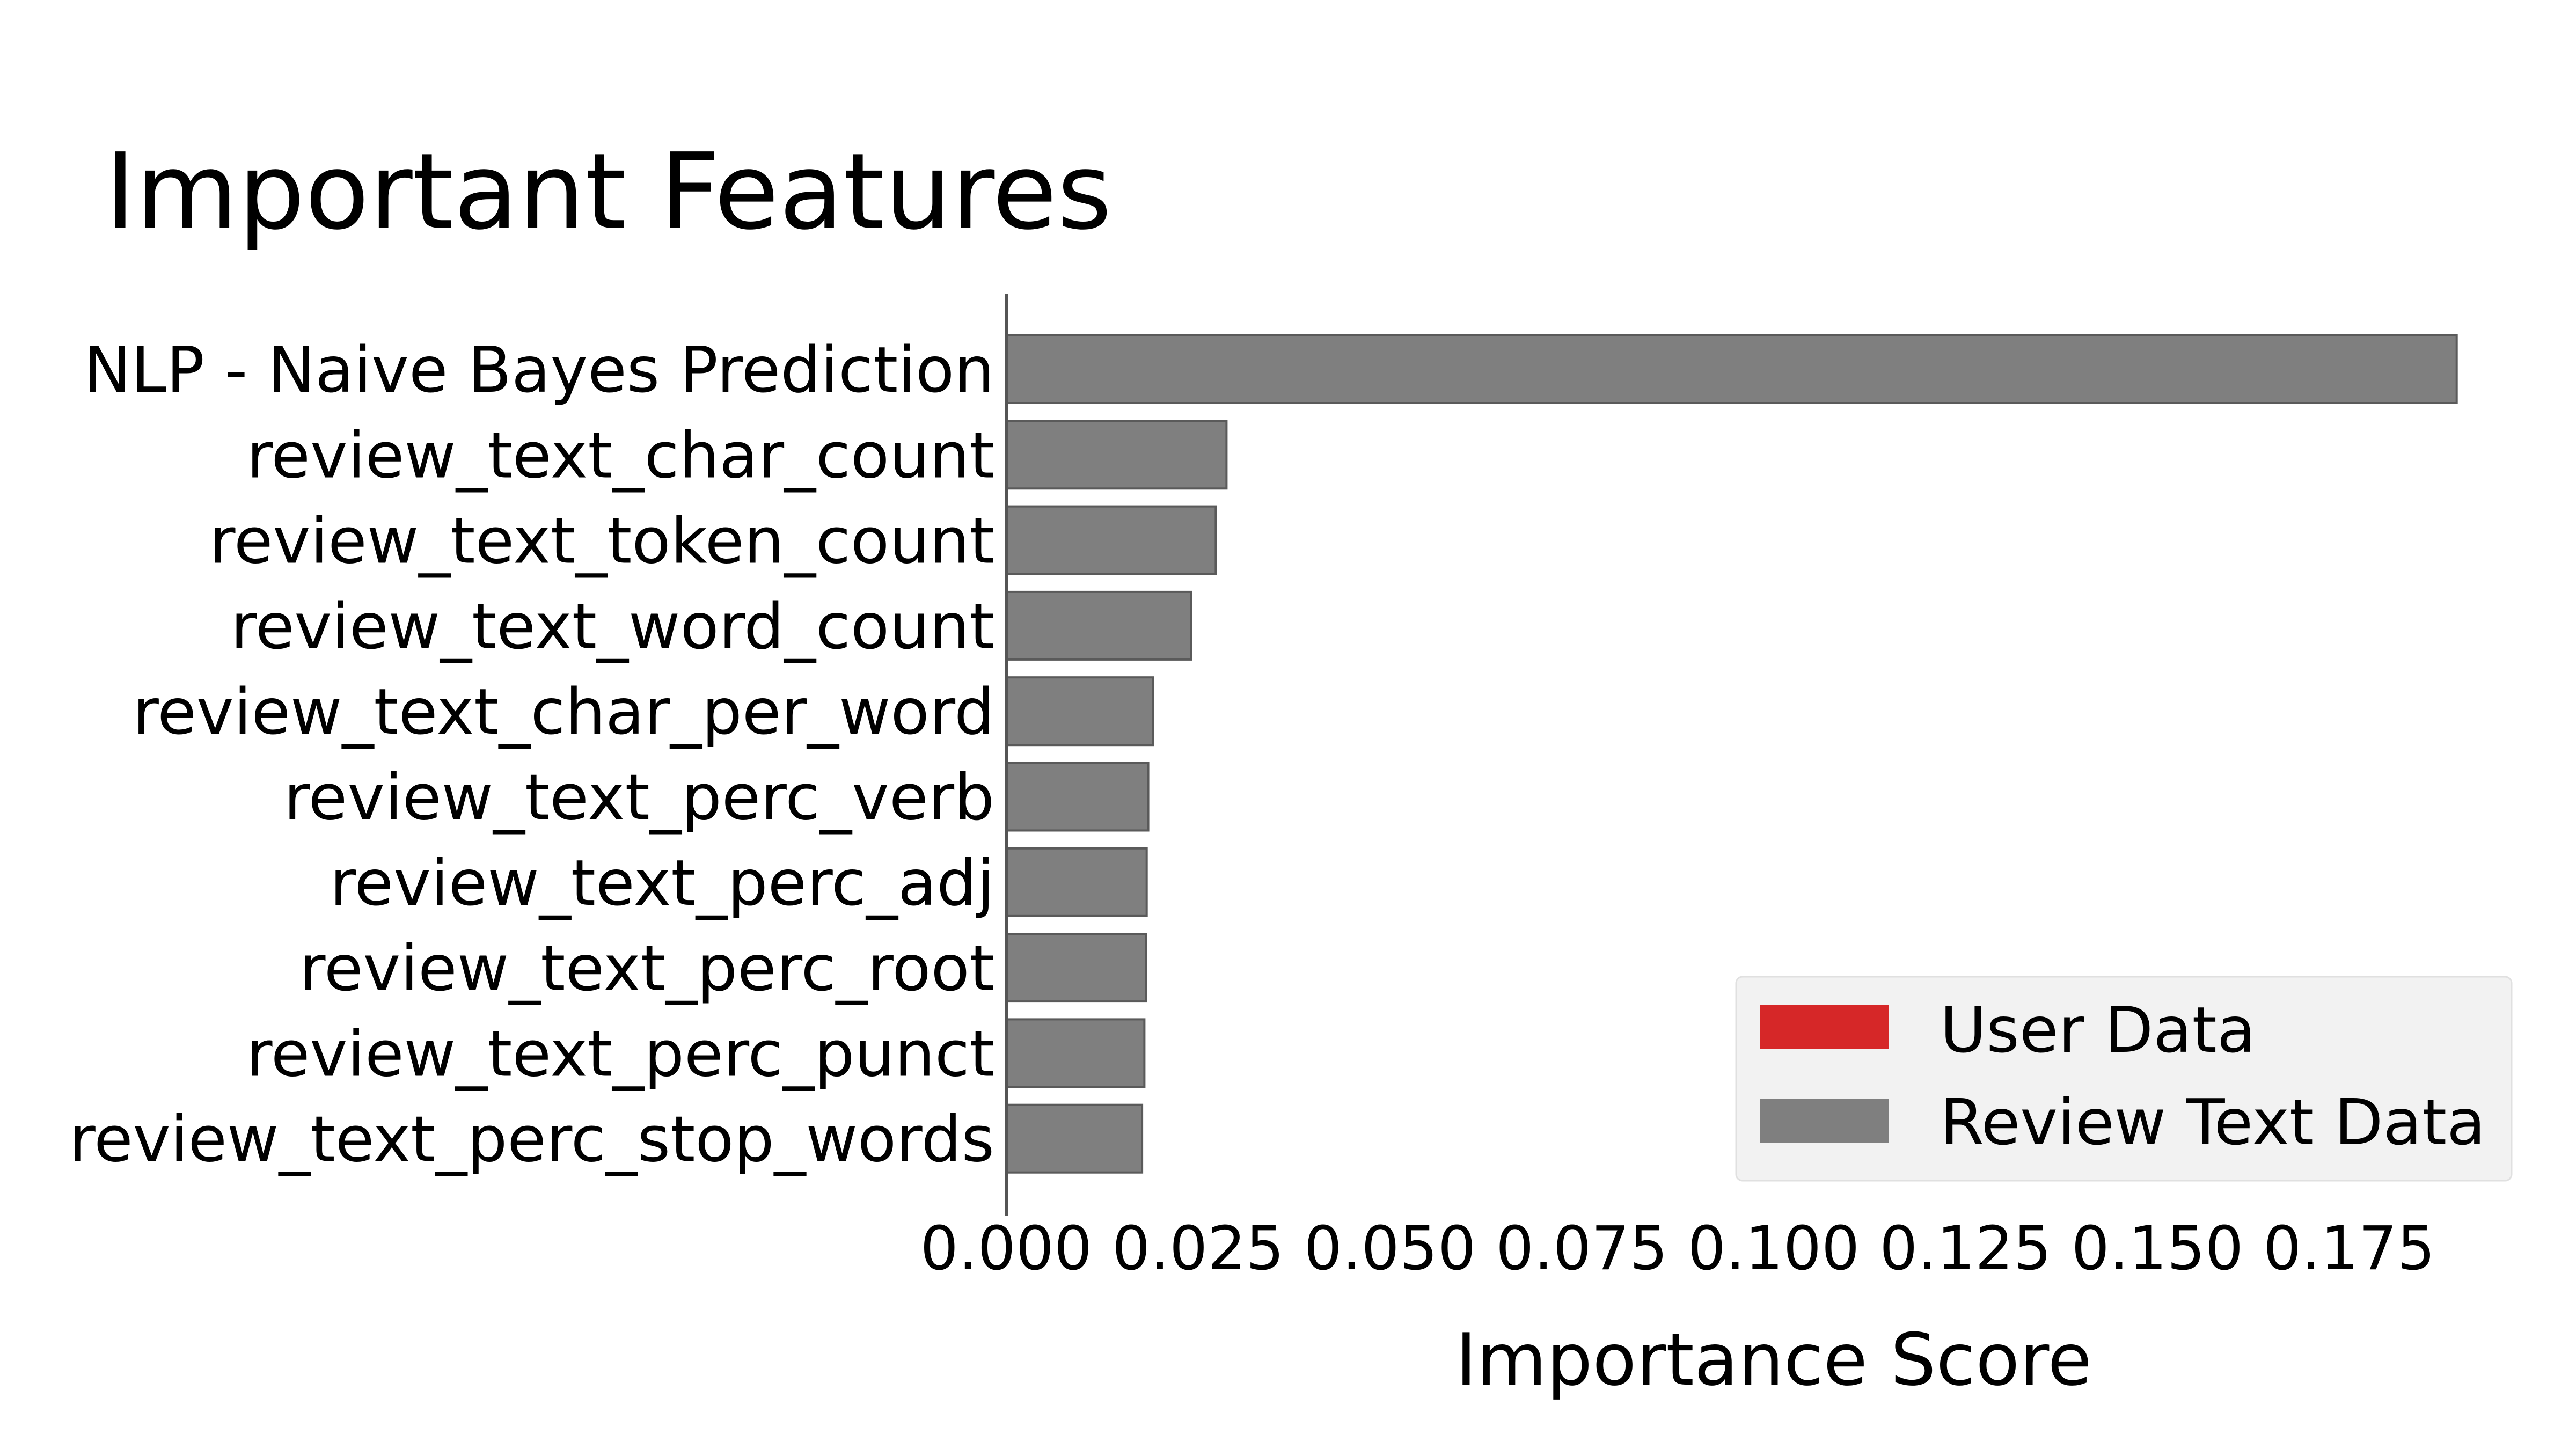 Image resolution: width=2576 pixels, height=1449 pixels. I want to click on chart-title: Important Features, so click(608, 192).